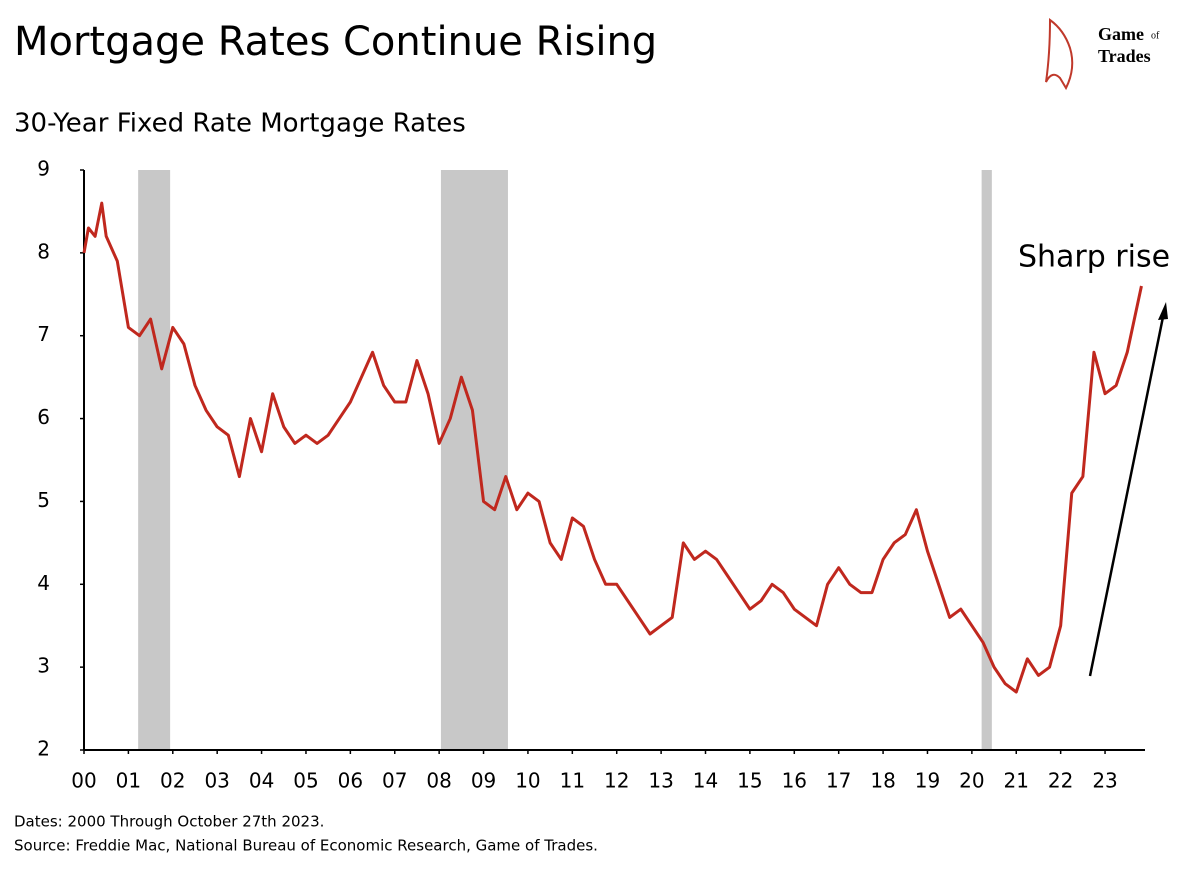 The image size is (1200, 872). I want to click on x-tick-label: 14, so click(705, 781).